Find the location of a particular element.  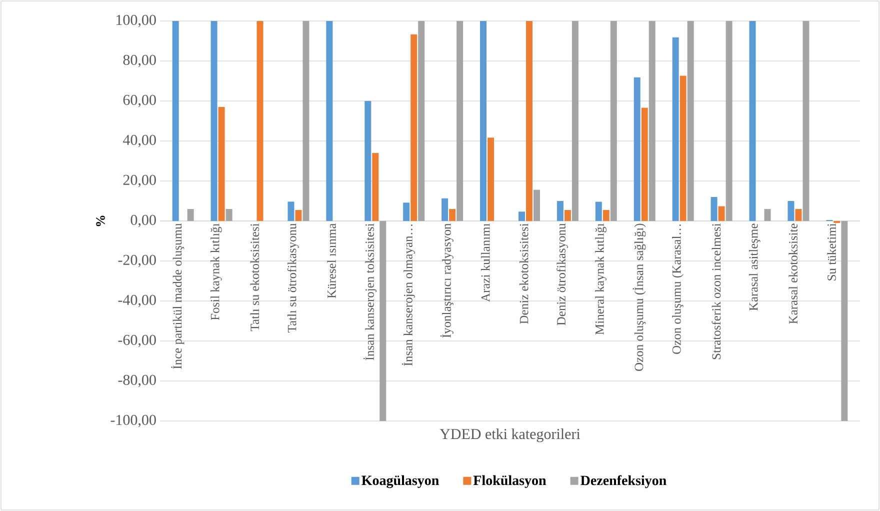

y-tick-label: -20,00 is located at coordinates (137, 261).